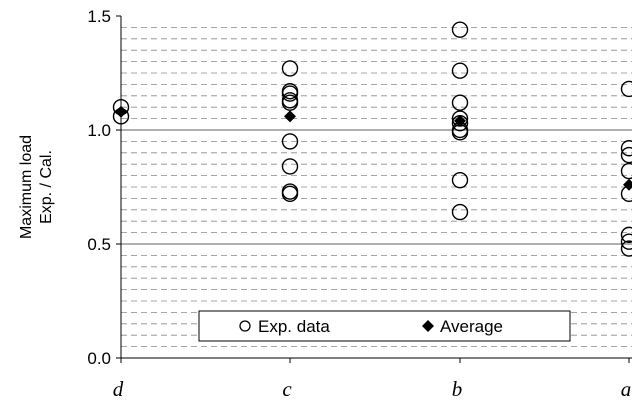 This screenshot has width=632, height=403. What do you see at coordinates (99, 16) in the screenshot?
I see `y-tick-label: 1.5` at bounding box center [99, 16].